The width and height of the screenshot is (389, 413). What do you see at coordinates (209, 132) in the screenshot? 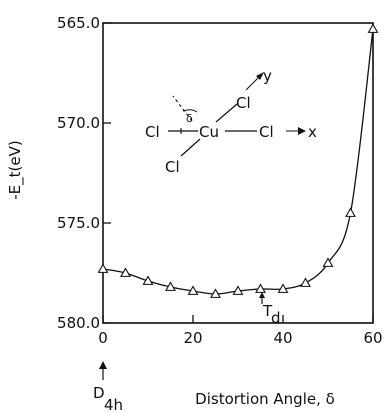
I see `cu-label: Cu` at bounding box center [209, 132].